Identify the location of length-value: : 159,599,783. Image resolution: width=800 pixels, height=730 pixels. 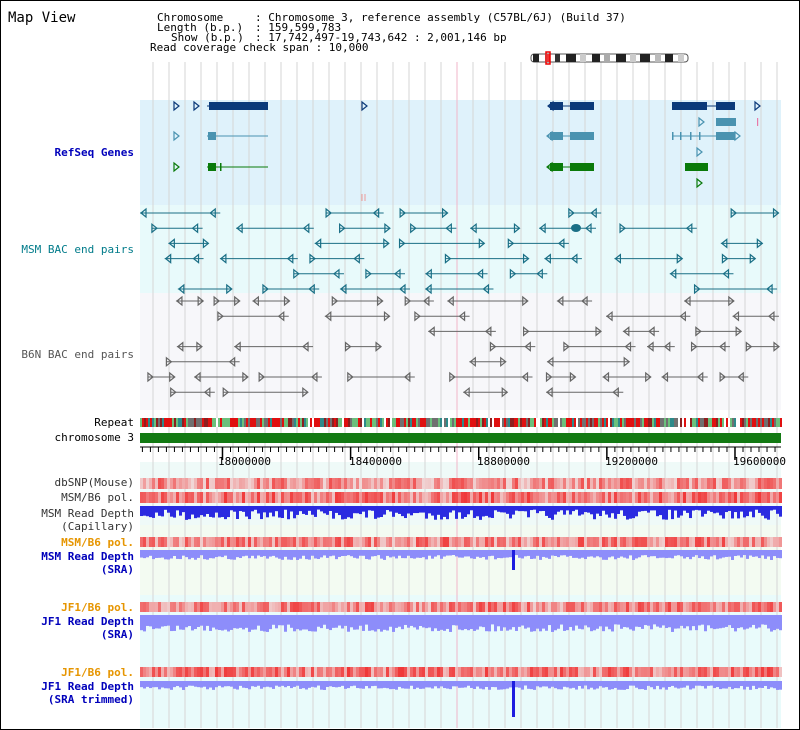
(298, 27).